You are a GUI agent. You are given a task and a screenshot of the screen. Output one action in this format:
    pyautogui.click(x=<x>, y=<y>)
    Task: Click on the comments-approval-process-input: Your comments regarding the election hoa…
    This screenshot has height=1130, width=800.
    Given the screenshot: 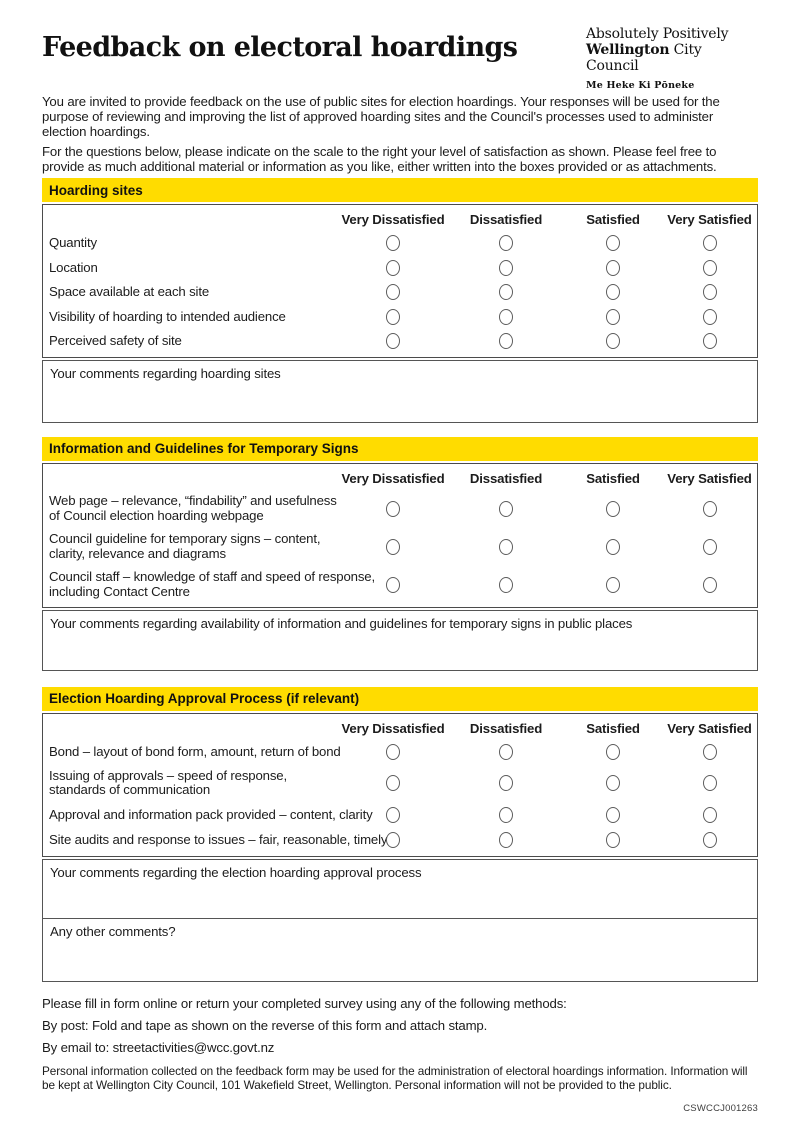 What is the action you would take?
    pyautogui.click(x=400, y=888)
    